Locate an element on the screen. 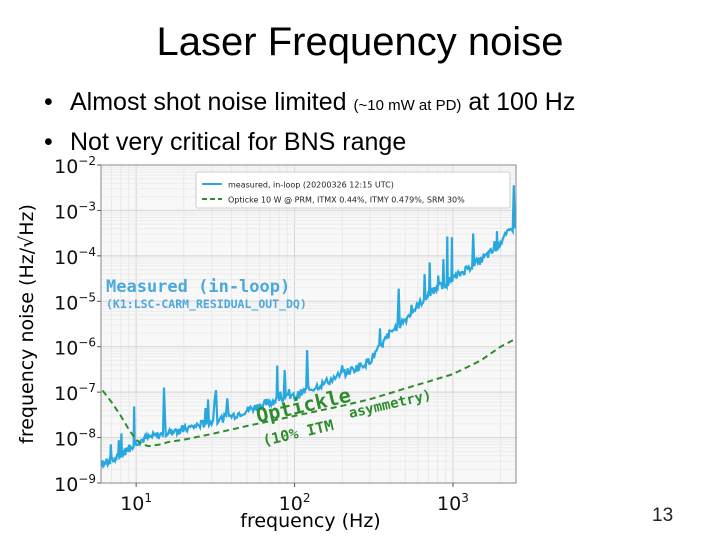 This screenshot has height=540, width=720. y-tick-label: 10⁻⁸ is located at coordinates (75, 439).